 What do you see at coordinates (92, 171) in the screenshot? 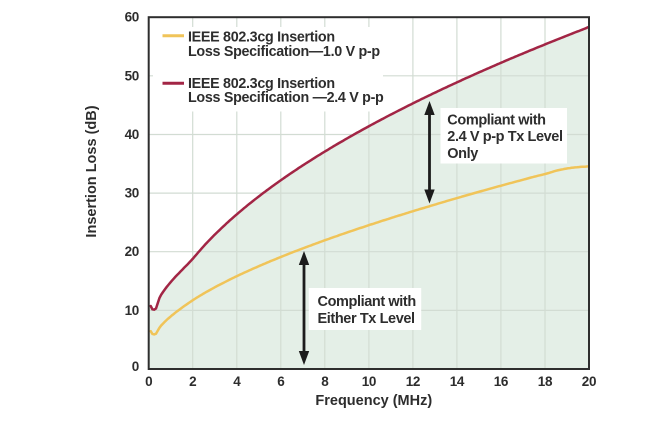
I see `svg-text: Insertion Loss (dB)` at bounding box center [92, 171].